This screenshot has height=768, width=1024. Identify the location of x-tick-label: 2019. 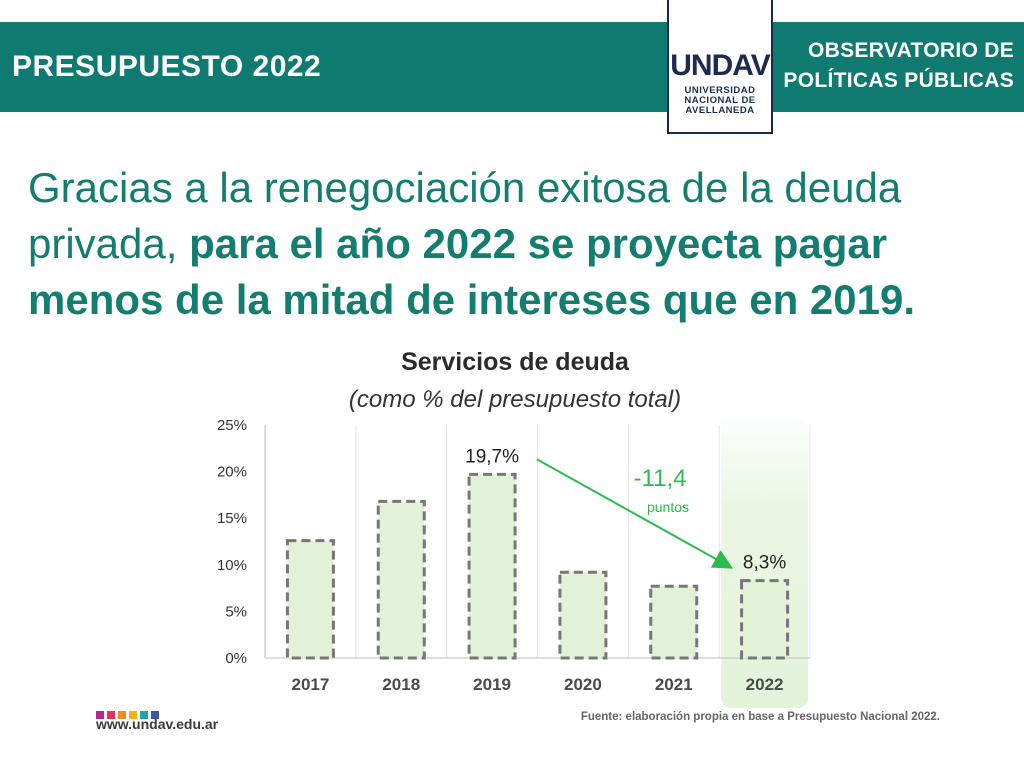
(492, 684).